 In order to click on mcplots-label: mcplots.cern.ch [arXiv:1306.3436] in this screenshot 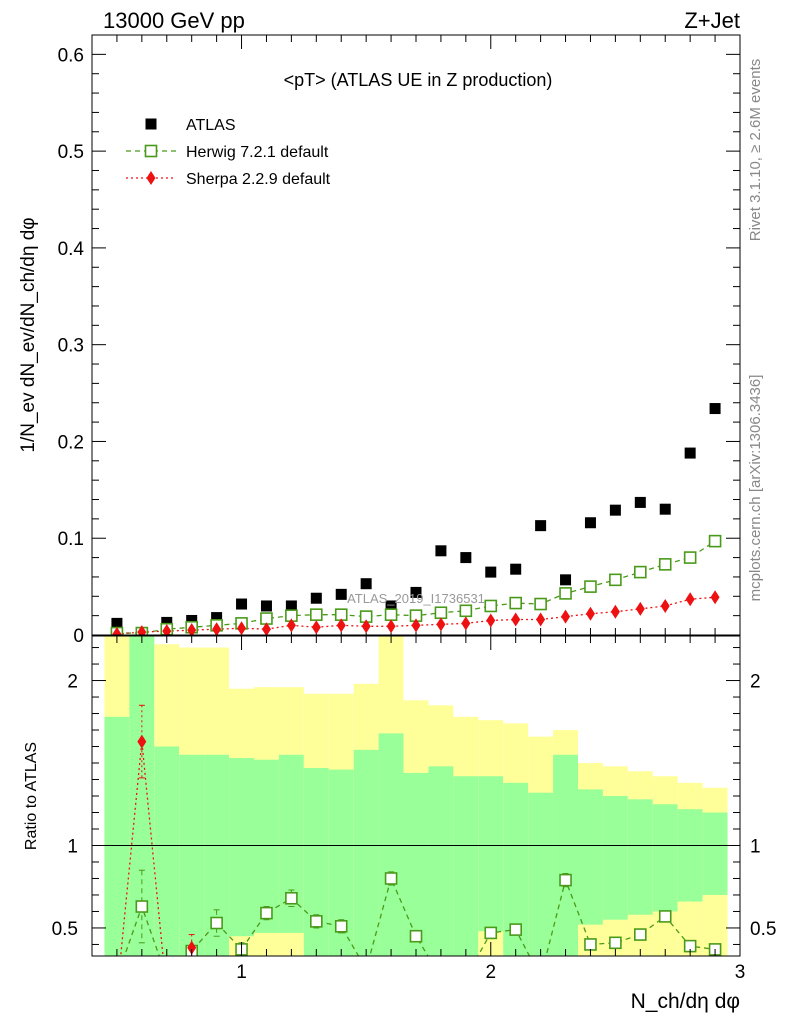, I will do `click(755, 488)`.